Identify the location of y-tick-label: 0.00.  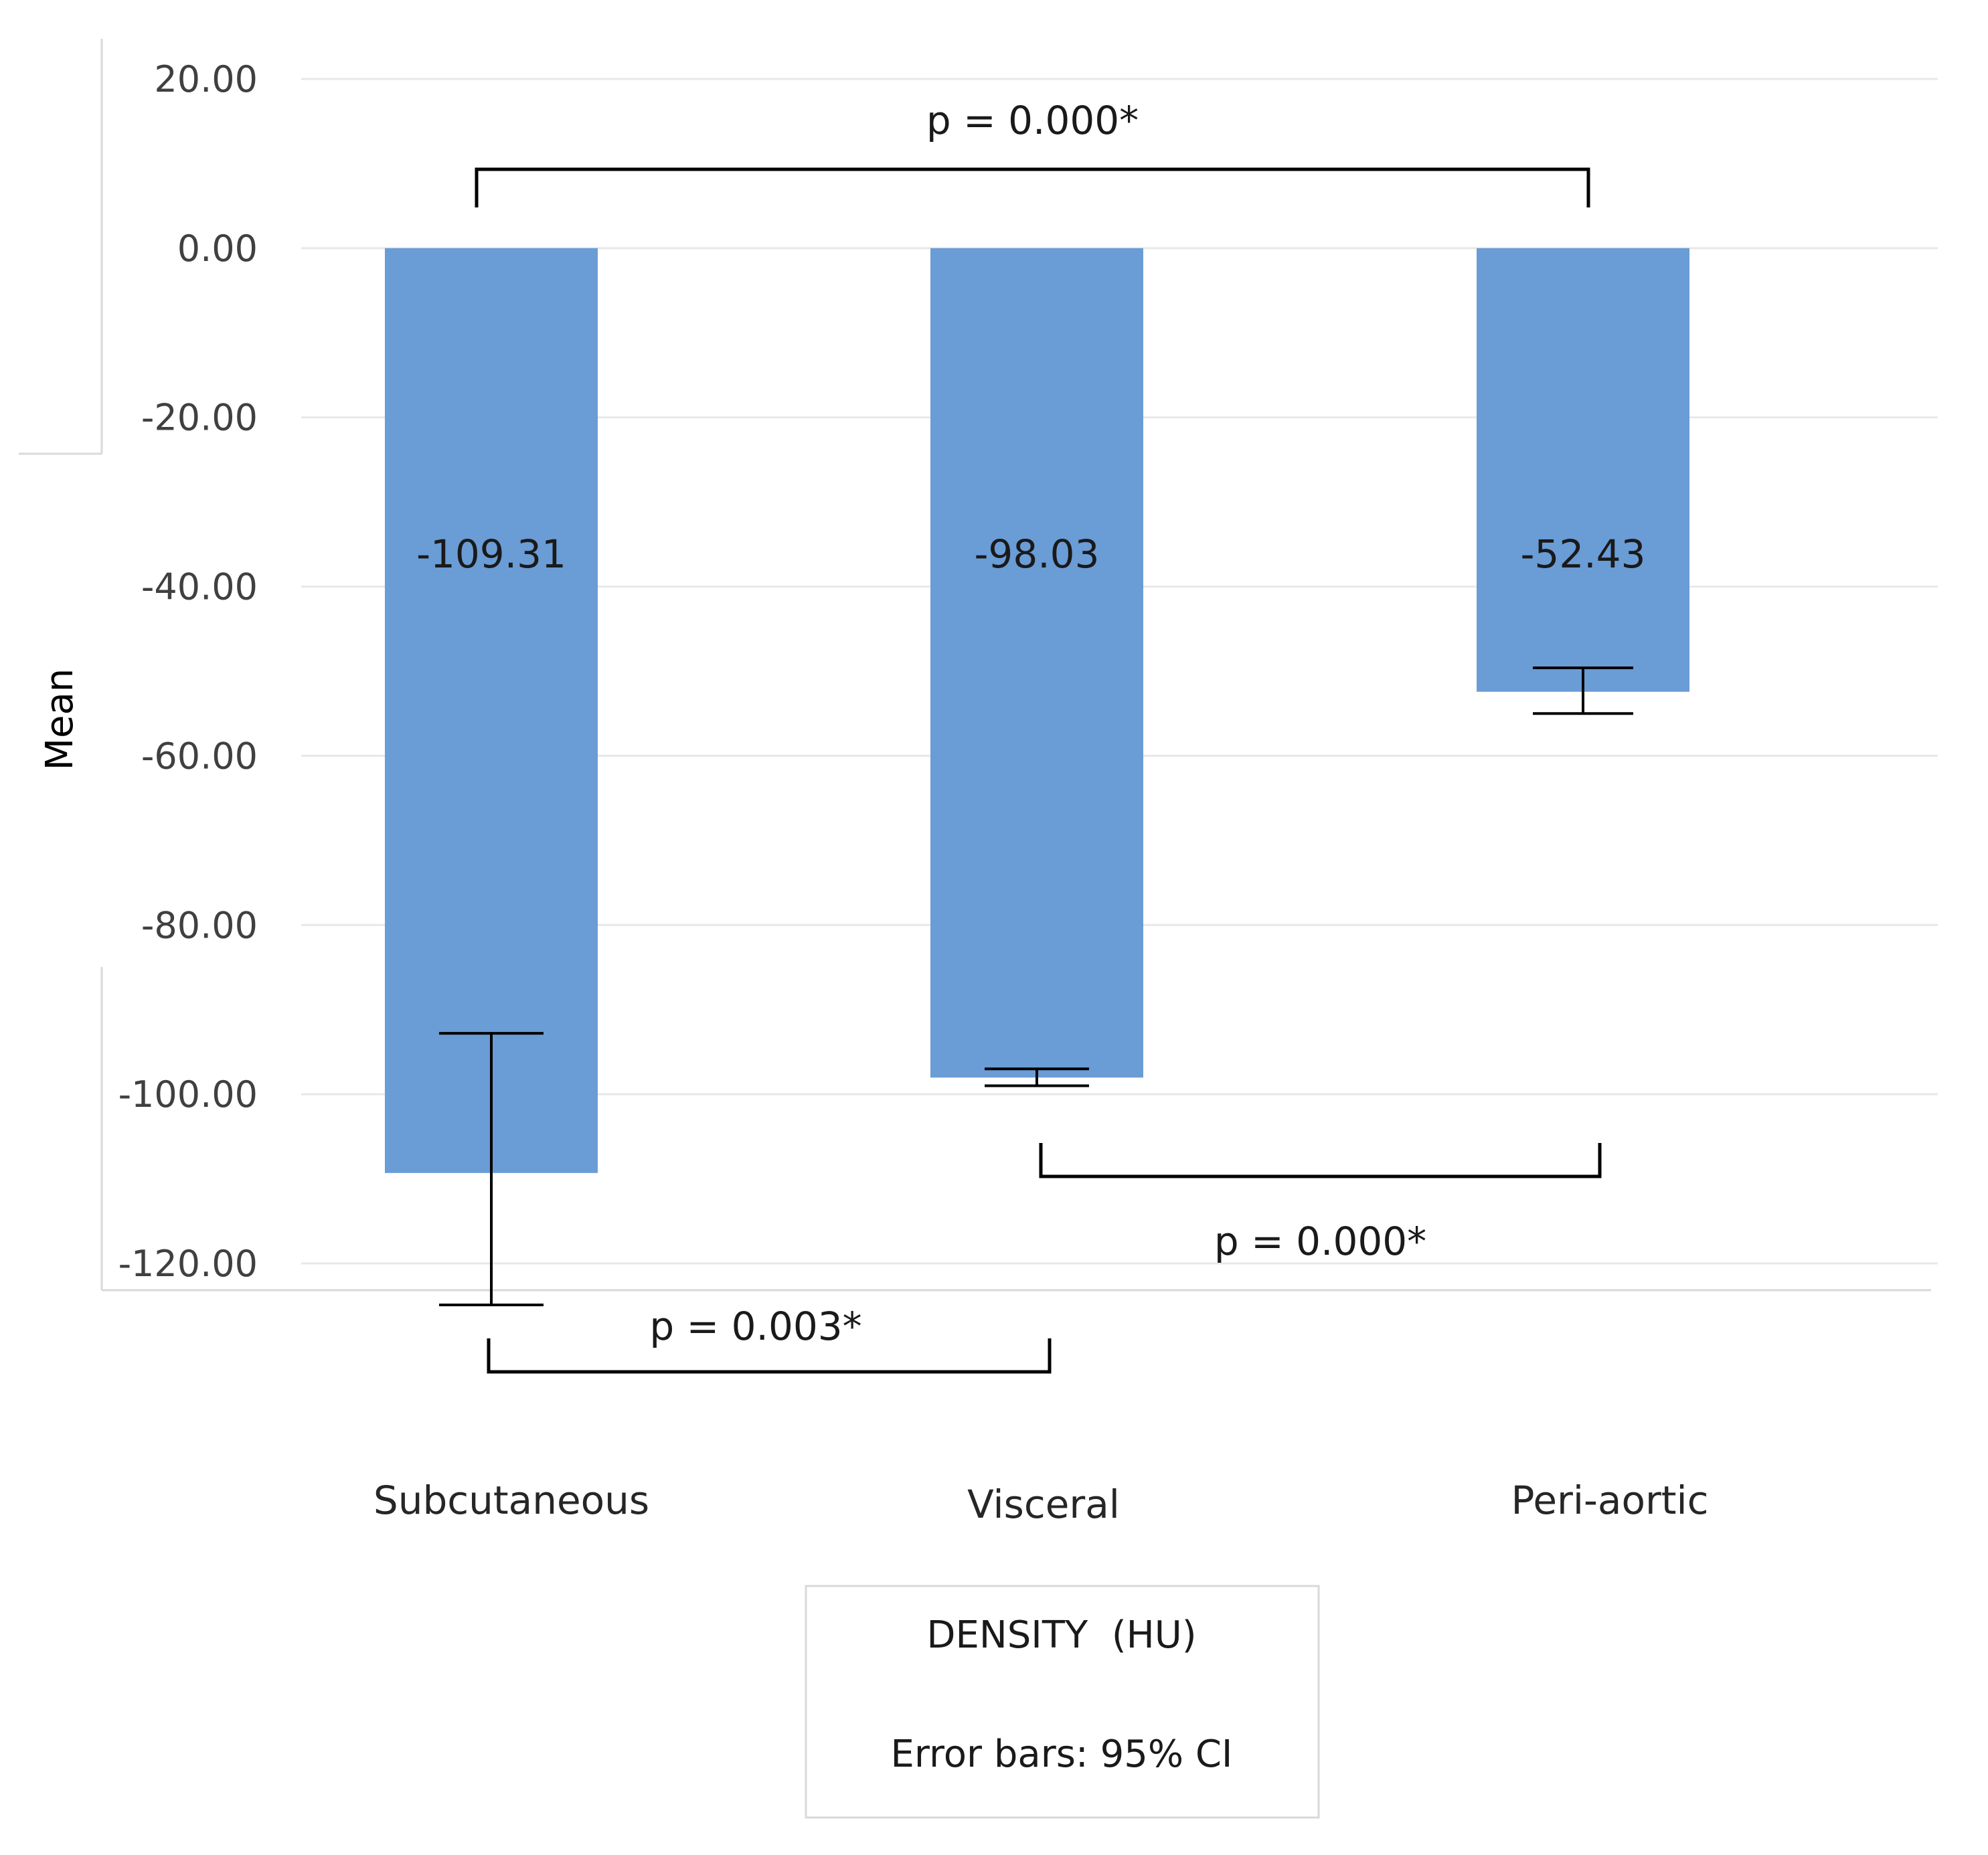
(218, 249).